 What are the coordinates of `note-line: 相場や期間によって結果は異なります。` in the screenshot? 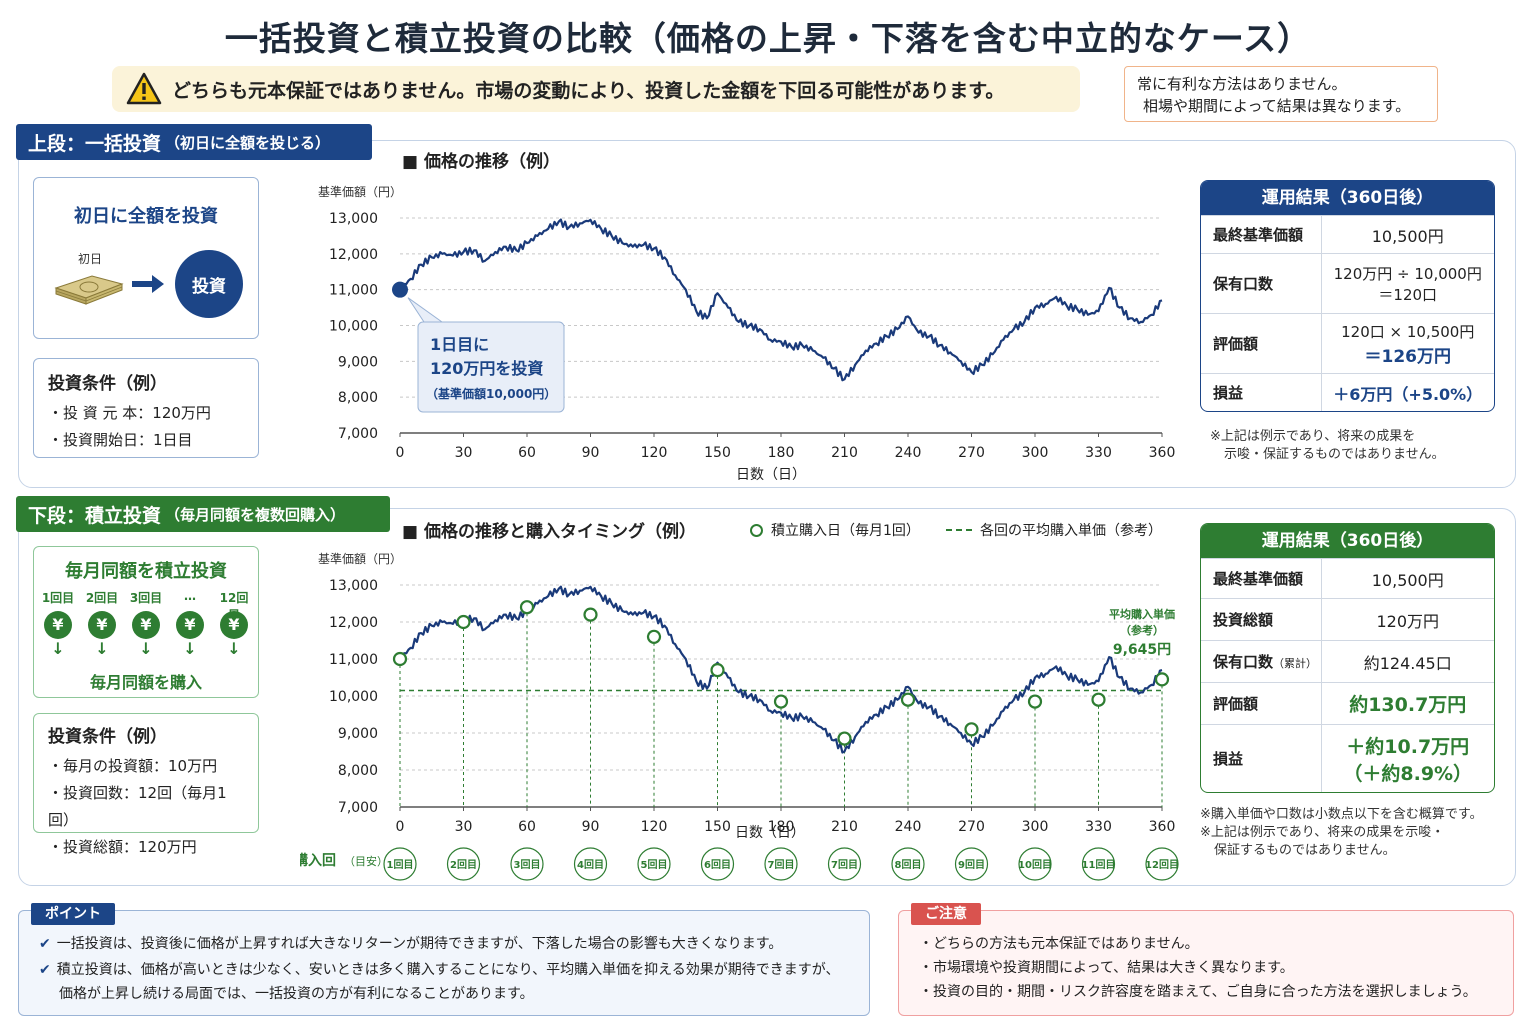 It's located at (1277, 106).